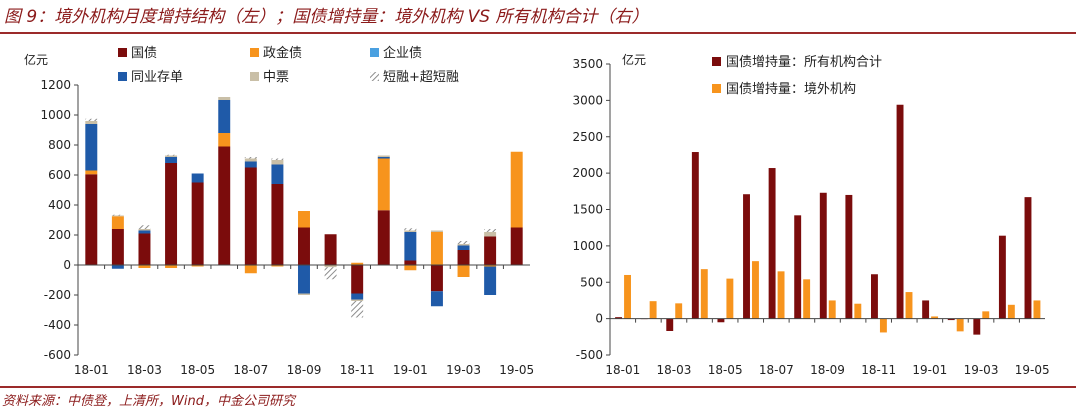  What do you see at coordinates (144, 370) in the screenshot?
I see `x-tick-label: 18-03` at bounding box center [144, 370].